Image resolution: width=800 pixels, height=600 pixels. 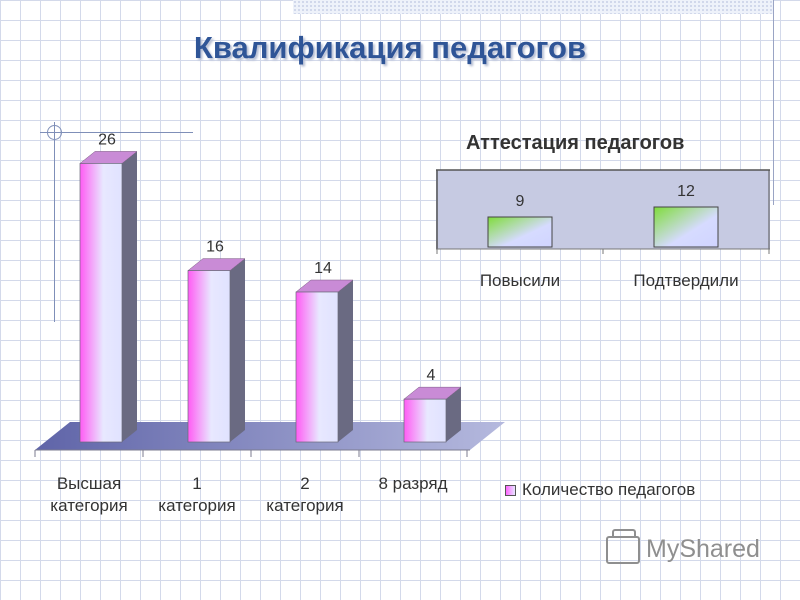 What do you see at coordinates (54, 222) in the screenshot?
I see `corner-ornament-vertical` at bounding box center [54, 222].